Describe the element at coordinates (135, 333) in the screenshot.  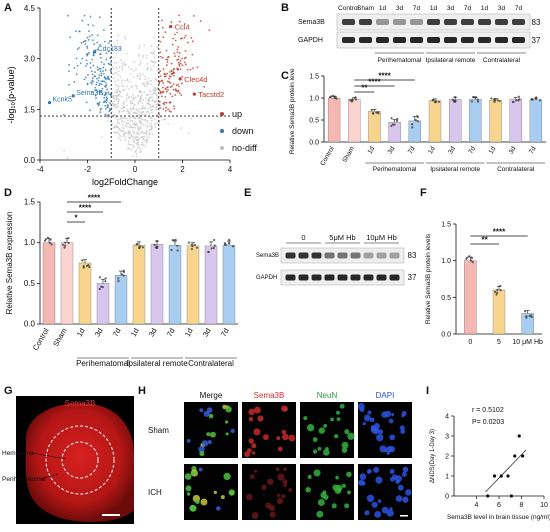
I see `category-label: 1d` at that location.